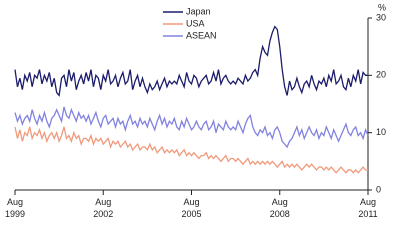 The width and height of the screenshot is (397, 240). I want to click on y-tick-label: 0, so click(378, 189).